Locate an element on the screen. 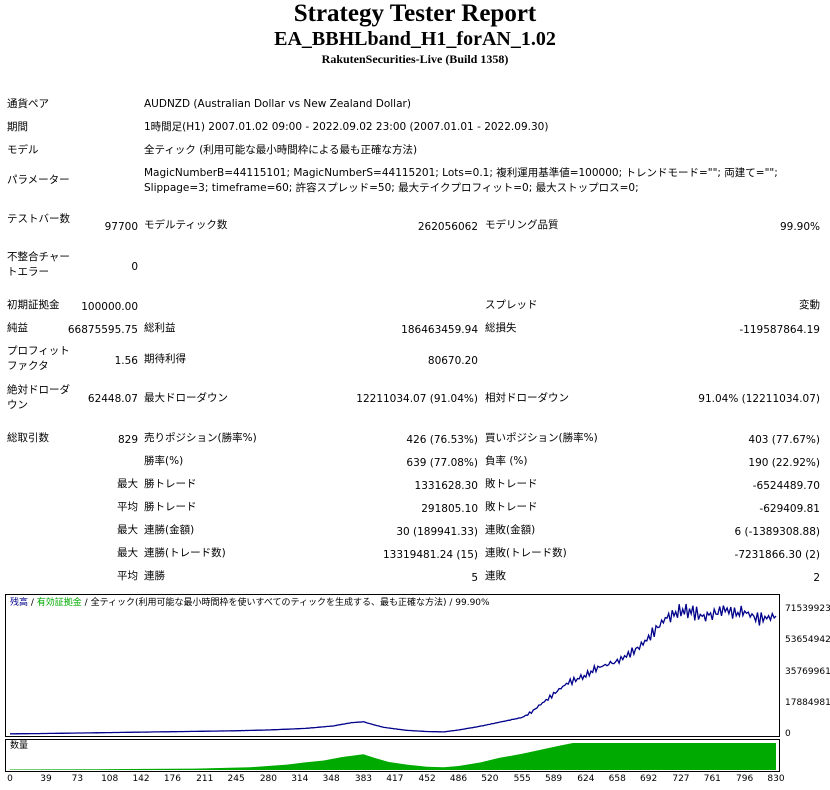  y-tick-label: 17884981 is located at coordinates (807, 702).